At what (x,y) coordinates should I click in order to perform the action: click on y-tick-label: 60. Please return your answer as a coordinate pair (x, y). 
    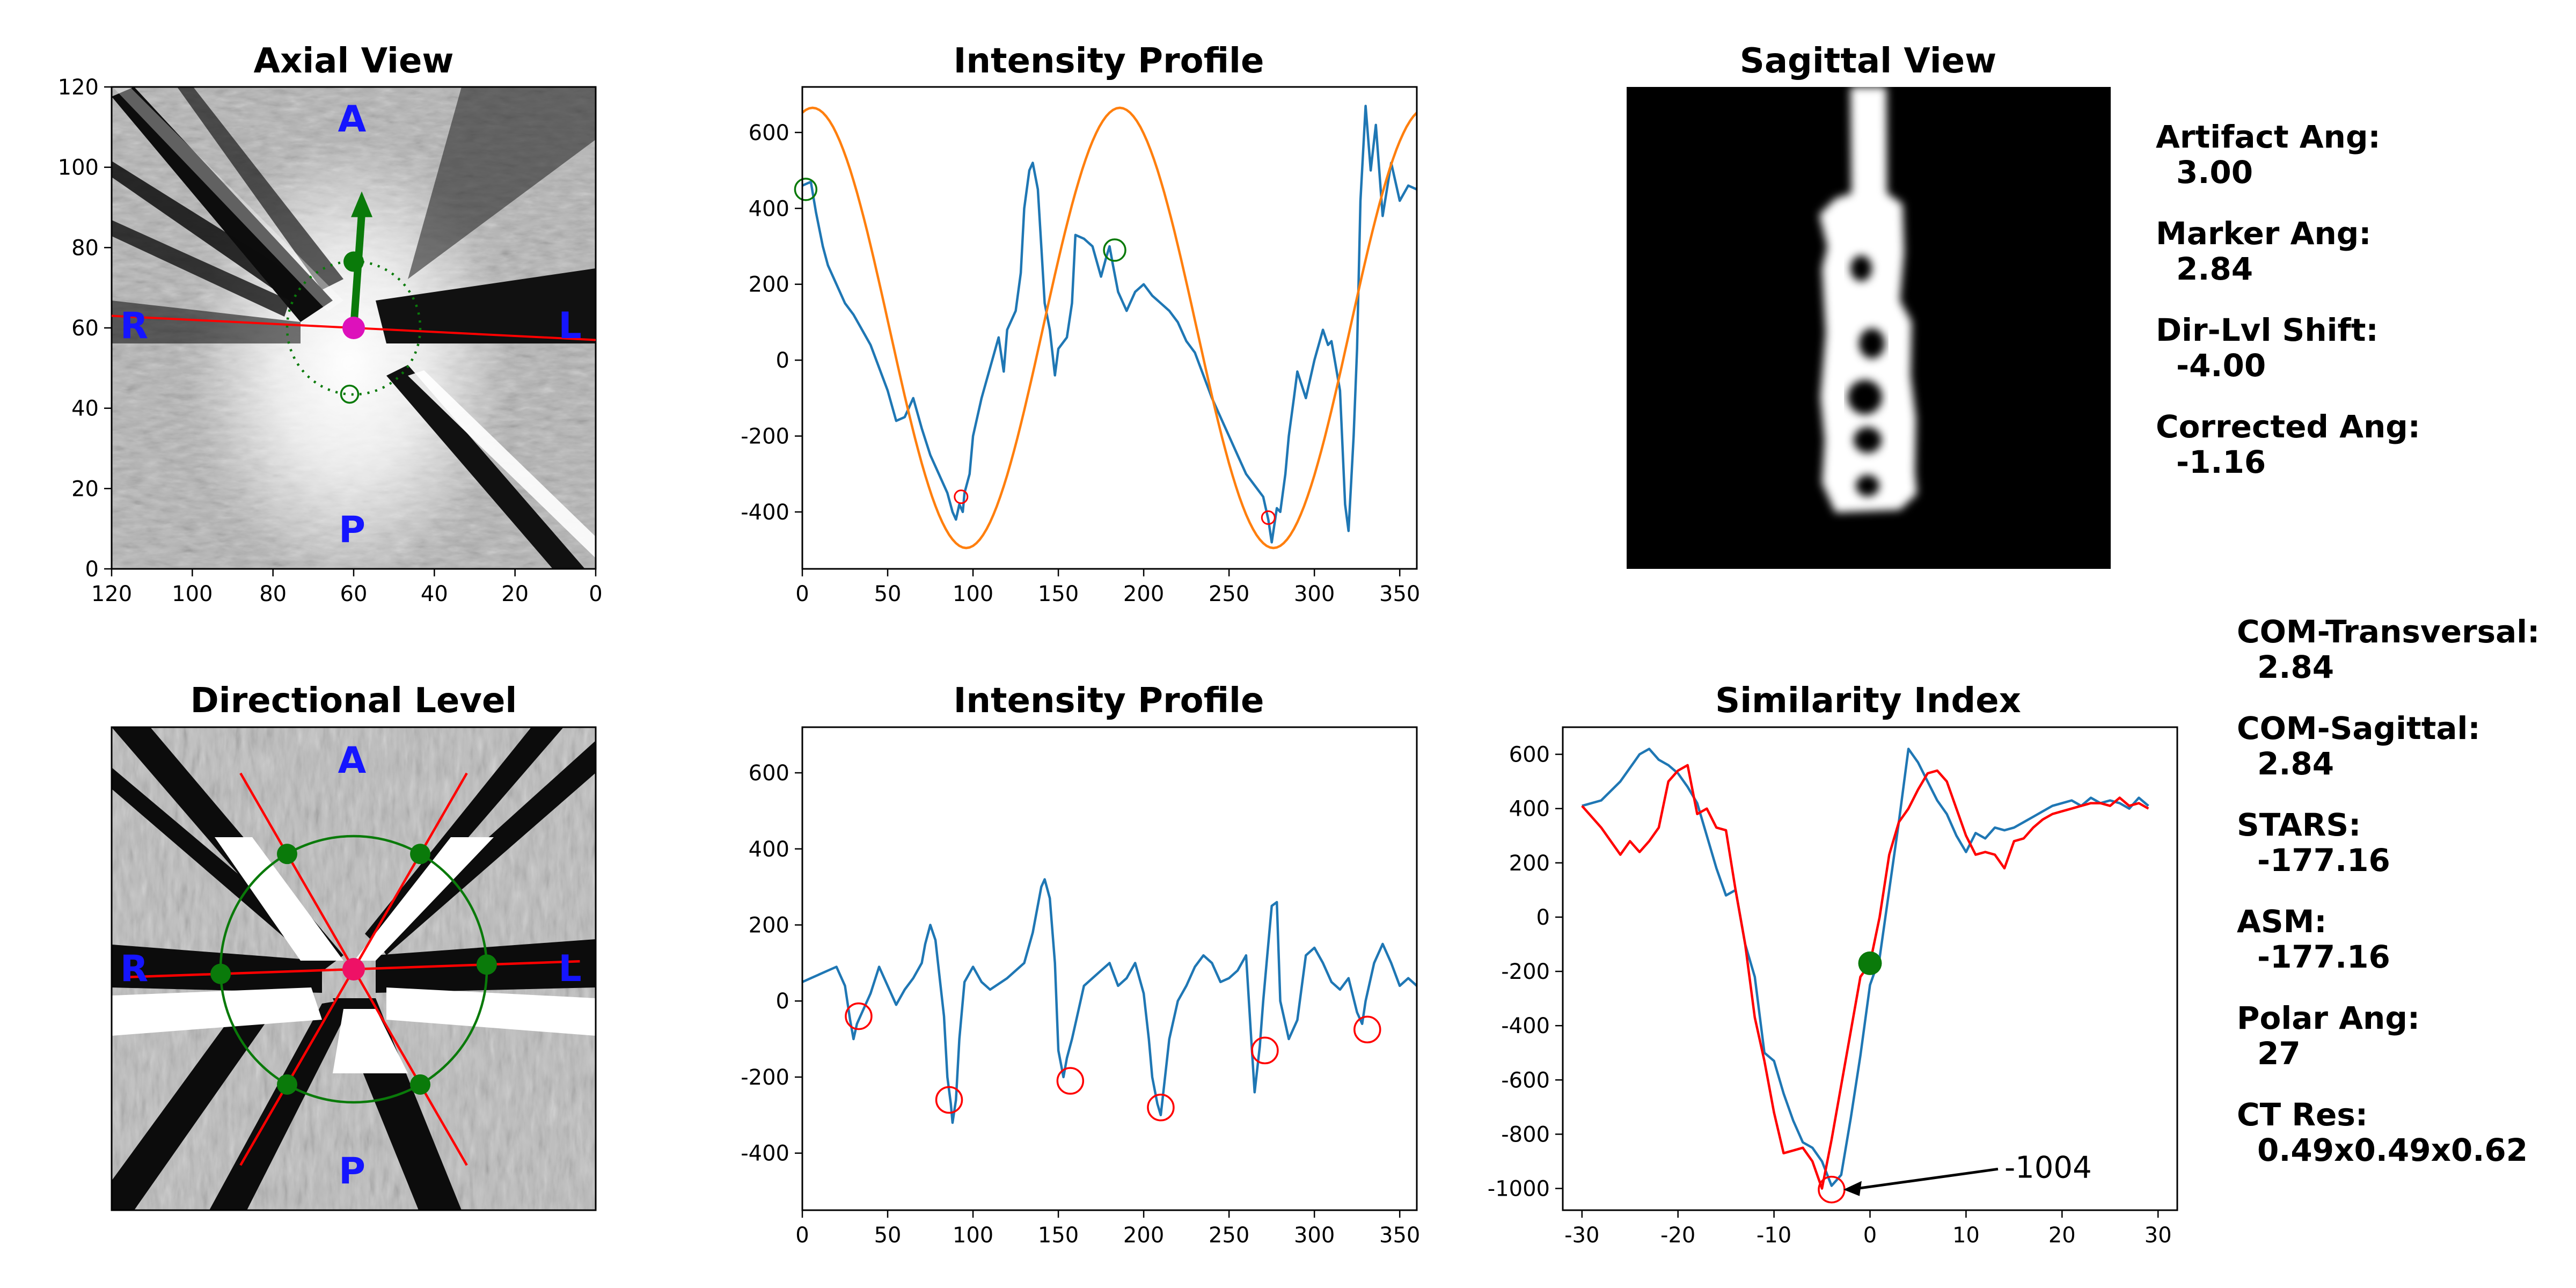
    Looking at the image, I should click on (85, 328).